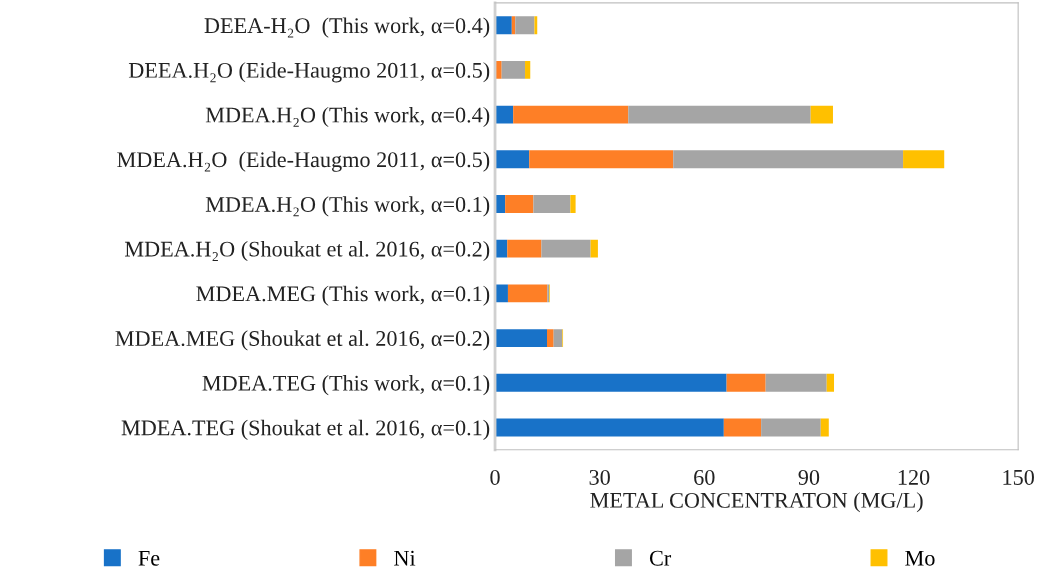  What do you see at coordinates (495, 477) in the screenshot?
I see `x-tick-label: 0` at bounding box center [495, 477].